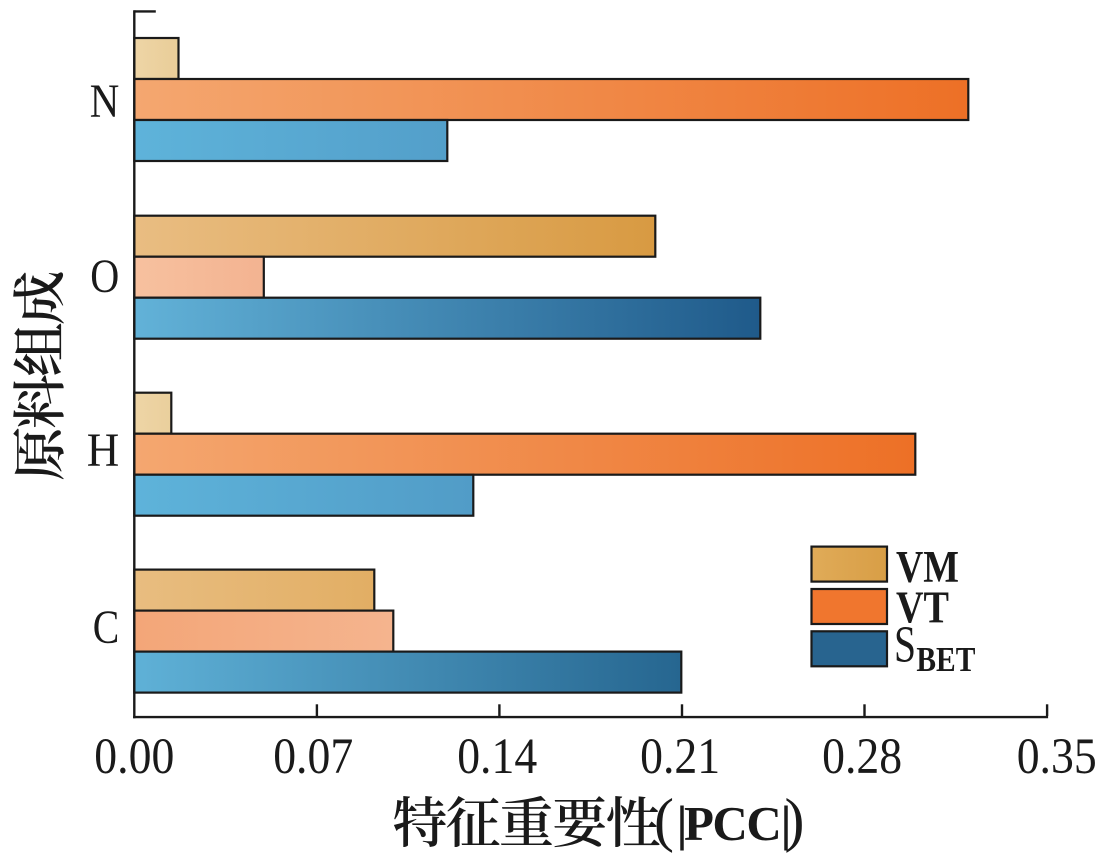 The height and width of the screenshot is (862, 1103). What do you see at coordinates (106, 627) in the screenshot?
I see `svg-text: C` at bounding box center [106, 627].